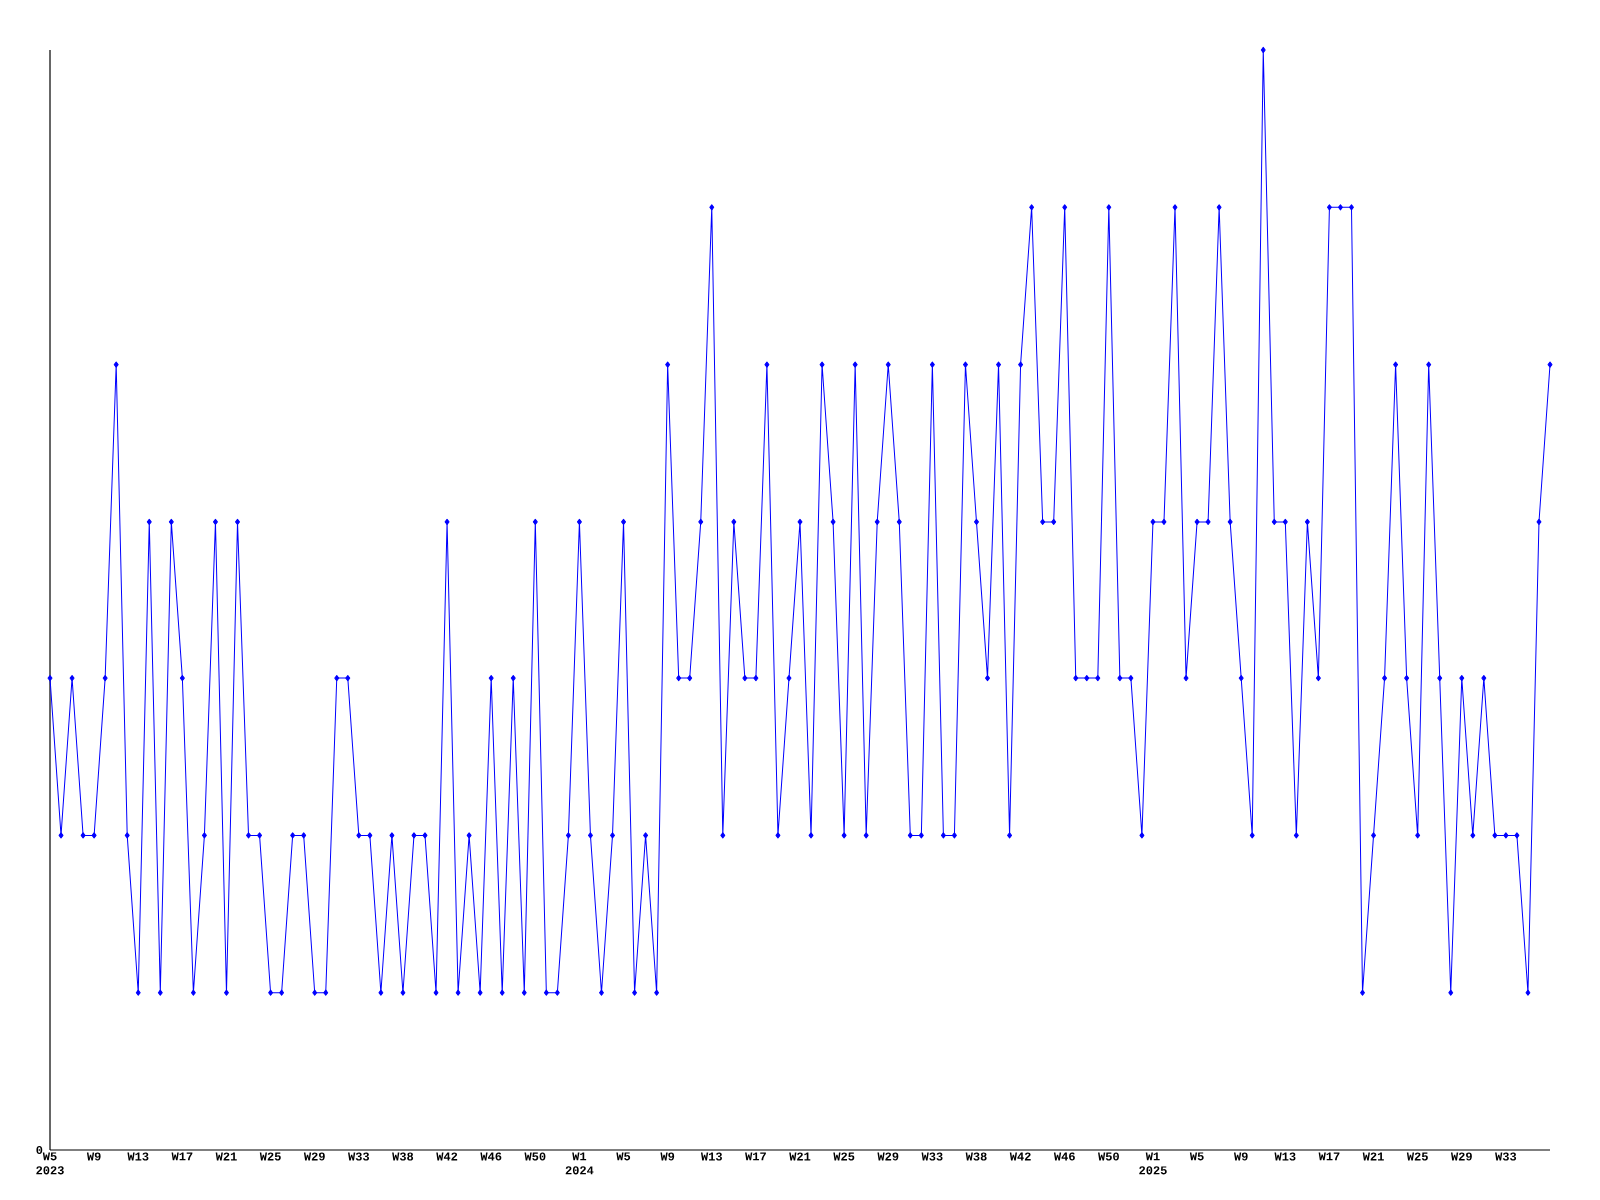 Image resolution: width=1600 pixels, height=1200 pixels. What do you see at coordinates (579, 1163) in the screenshot?
I see `x-tick-label: W1 2024` at bounding box center [579, 1163].